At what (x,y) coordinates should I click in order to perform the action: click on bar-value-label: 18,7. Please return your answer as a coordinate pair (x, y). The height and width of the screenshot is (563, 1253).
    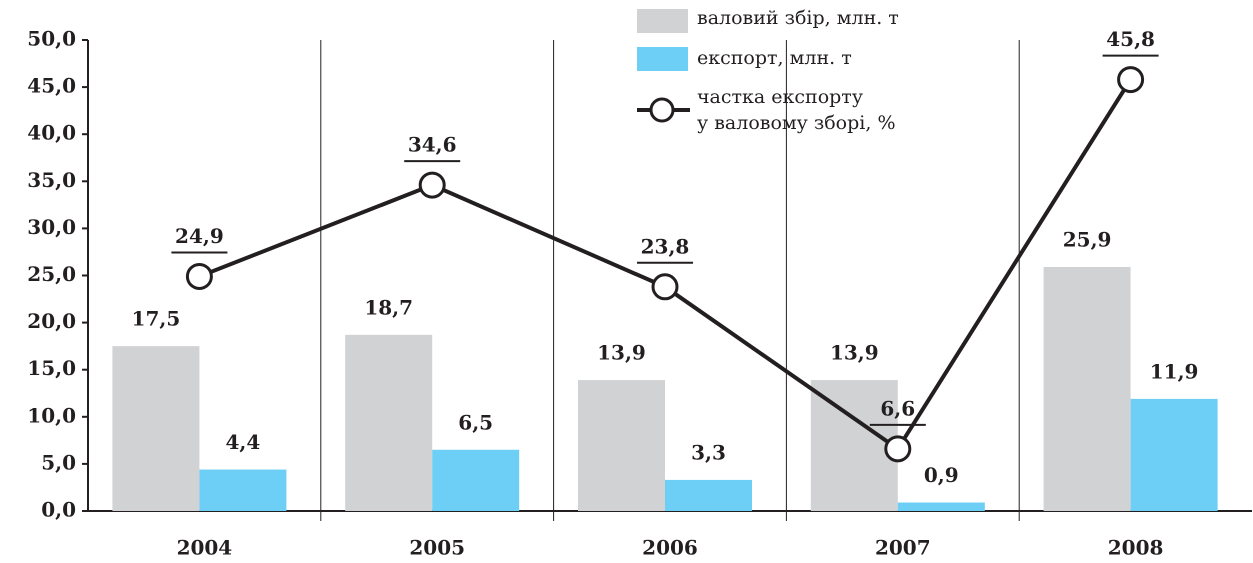
    Looking at the image, I should click on (388, 307).